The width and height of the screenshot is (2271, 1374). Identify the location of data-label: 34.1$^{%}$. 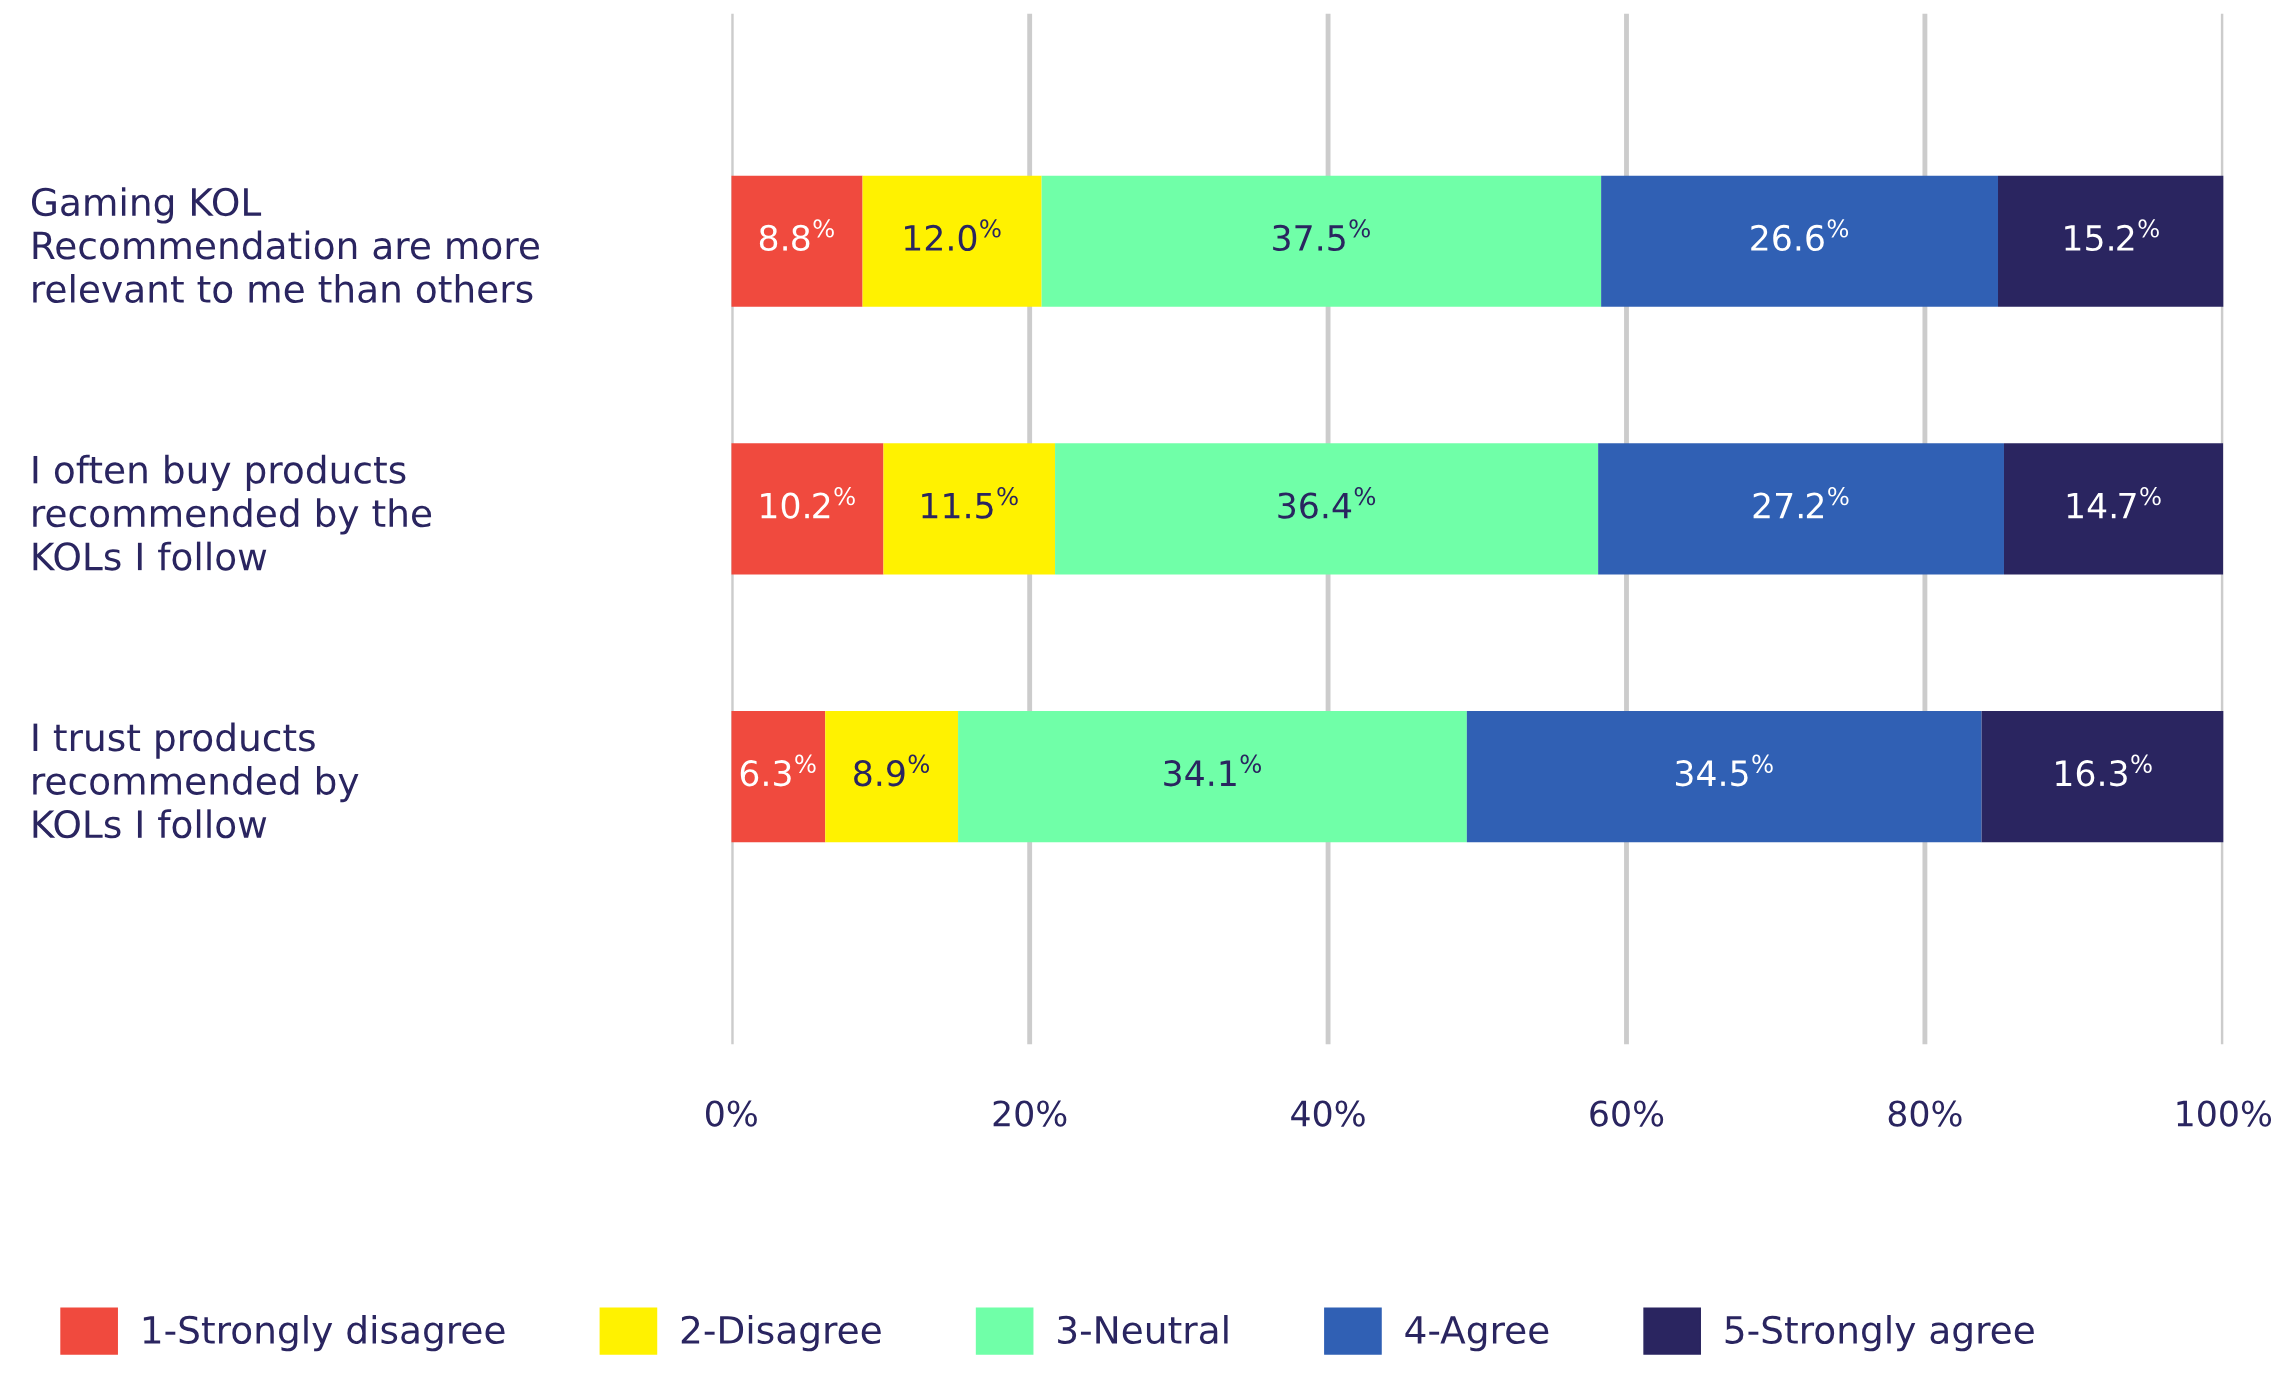
(1212, 770).